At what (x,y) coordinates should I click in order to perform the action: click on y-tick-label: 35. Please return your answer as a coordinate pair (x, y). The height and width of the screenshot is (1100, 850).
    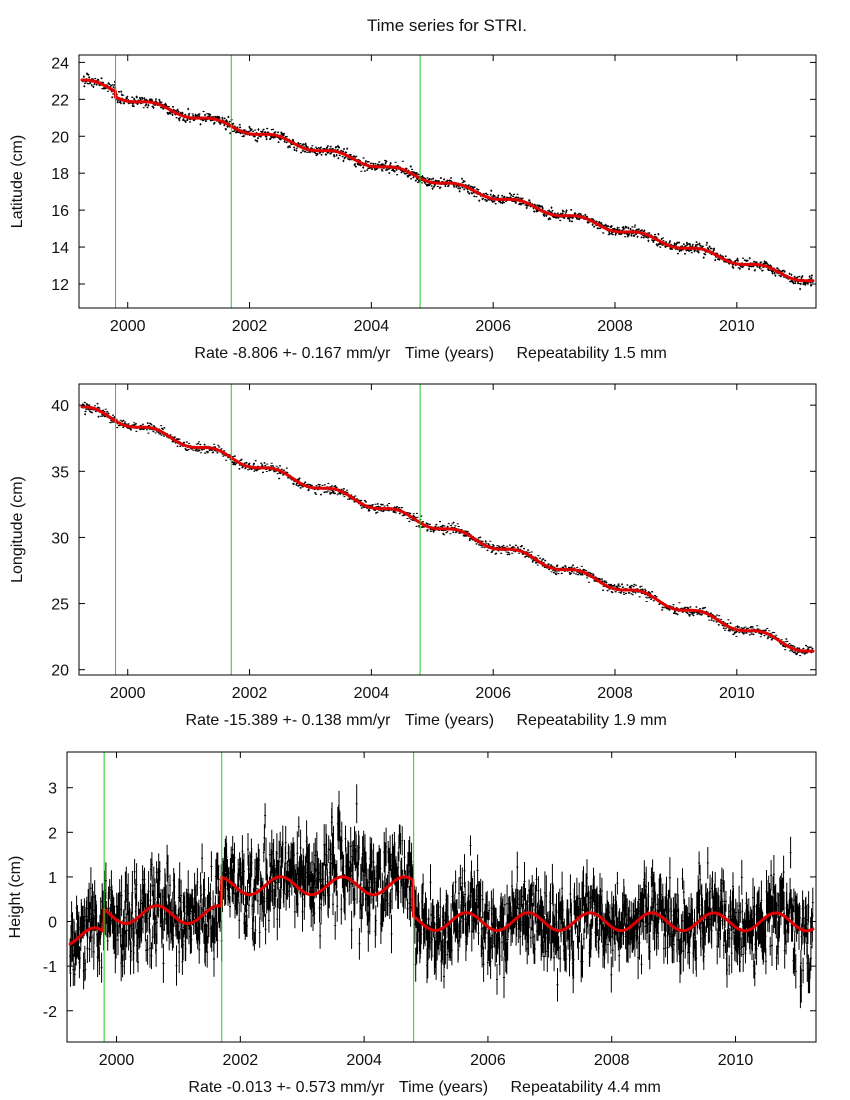
    Looking at the image, I should click on (60, 472).